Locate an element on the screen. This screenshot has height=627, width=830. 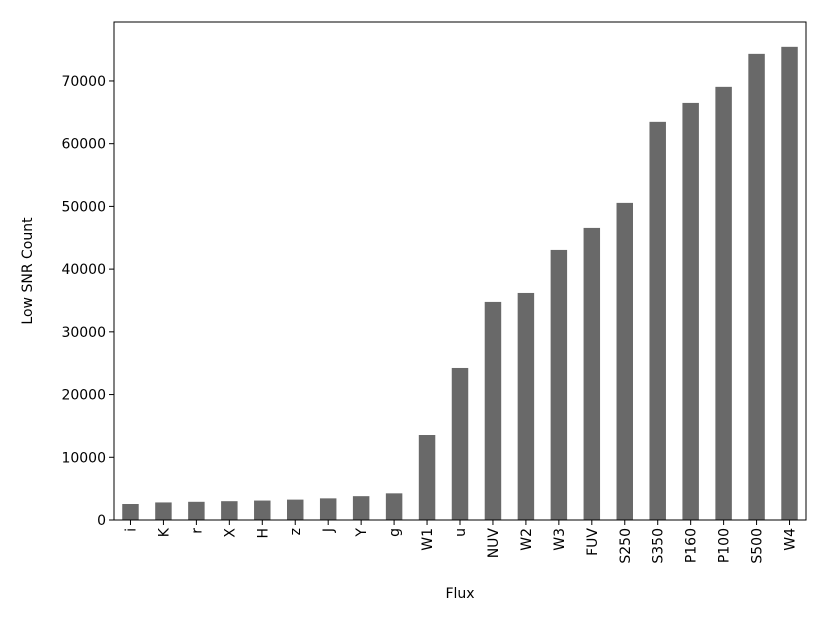
x-tick-label: X is located at coordinates (230, 533).